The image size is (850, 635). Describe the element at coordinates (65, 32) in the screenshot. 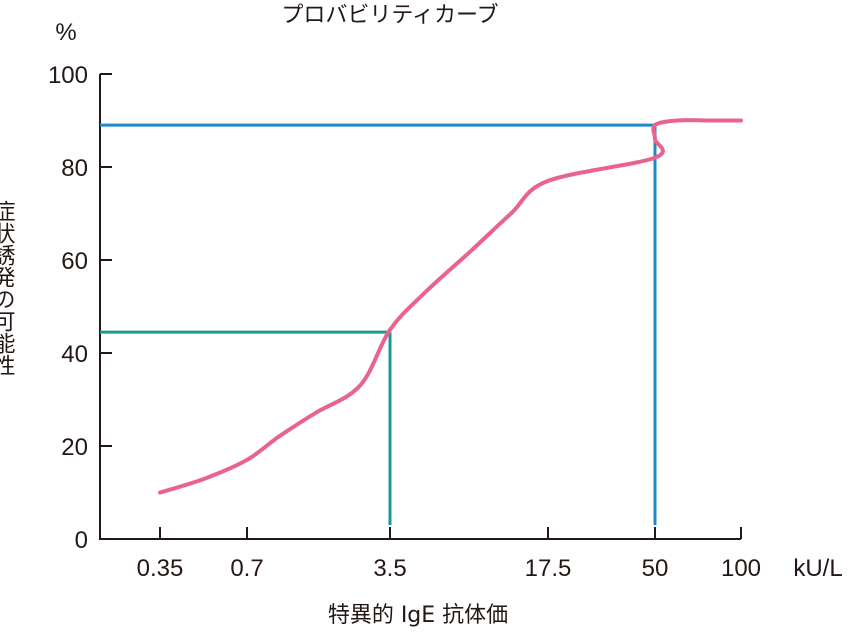

I see `y-axis-unit: %` at that location.